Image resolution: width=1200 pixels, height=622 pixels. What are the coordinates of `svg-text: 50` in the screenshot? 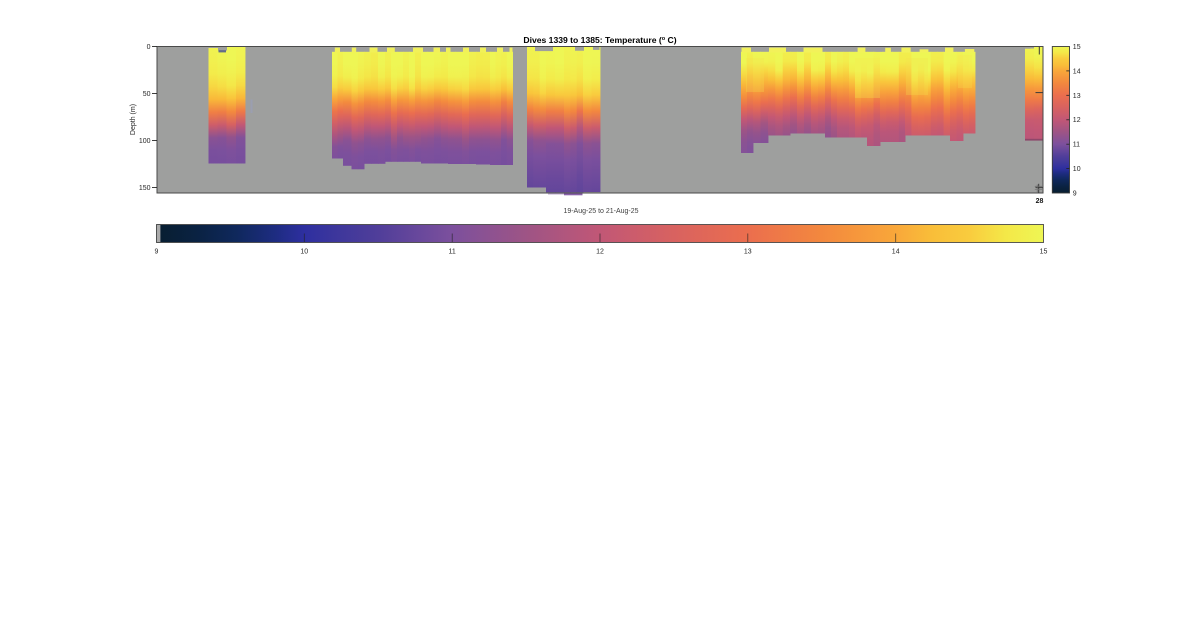 It's located at (147, 94).